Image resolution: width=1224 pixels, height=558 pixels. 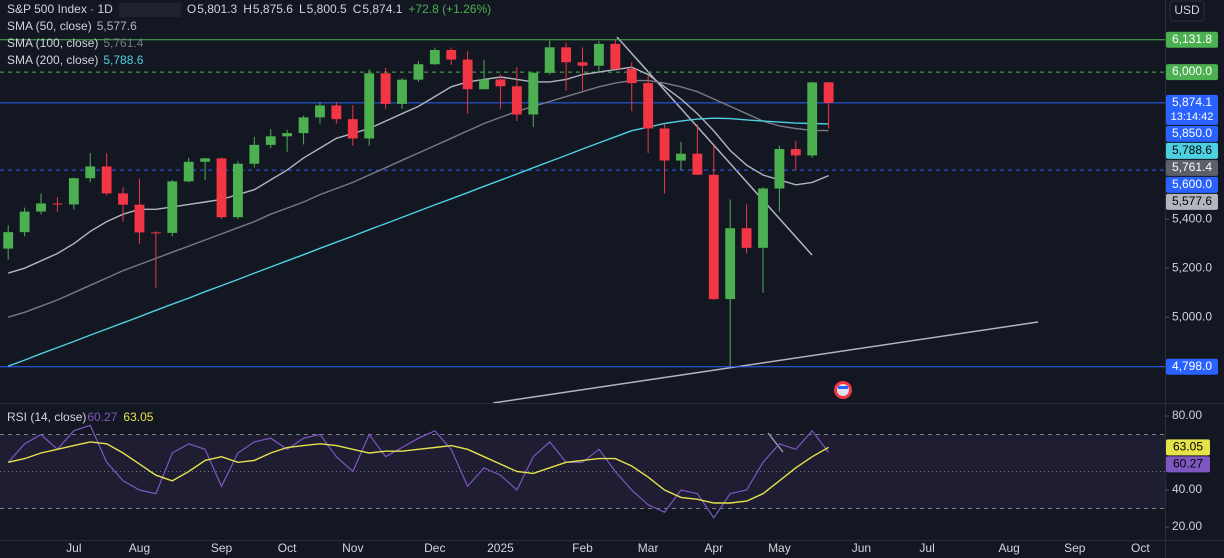 I want to click on legend-value: 5,788.6, so click(x=123, y=60).